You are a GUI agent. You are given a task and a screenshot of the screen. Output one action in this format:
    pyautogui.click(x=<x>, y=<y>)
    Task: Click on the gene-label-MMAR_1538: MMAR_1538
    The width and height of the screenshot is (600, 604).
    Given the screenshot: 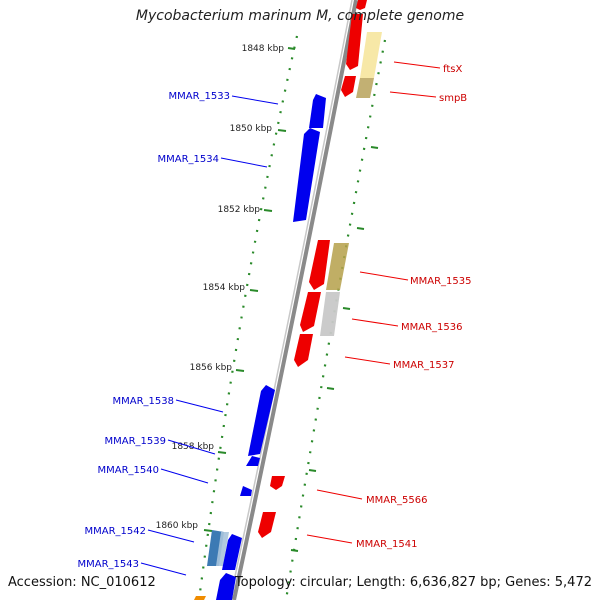 What is the action you would take?
    pyautogui.click(x=144, y=401)
    